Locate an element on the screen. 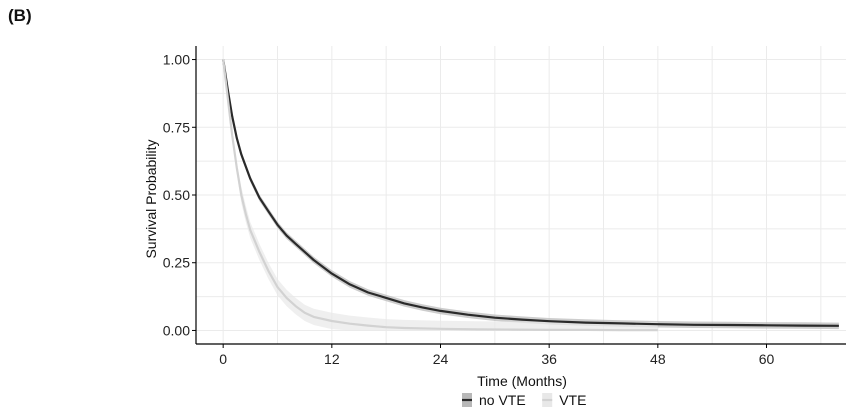 This screenshot has height=415, width=846. y-tick-label: 0.25 is located at coordinates (176, 263).